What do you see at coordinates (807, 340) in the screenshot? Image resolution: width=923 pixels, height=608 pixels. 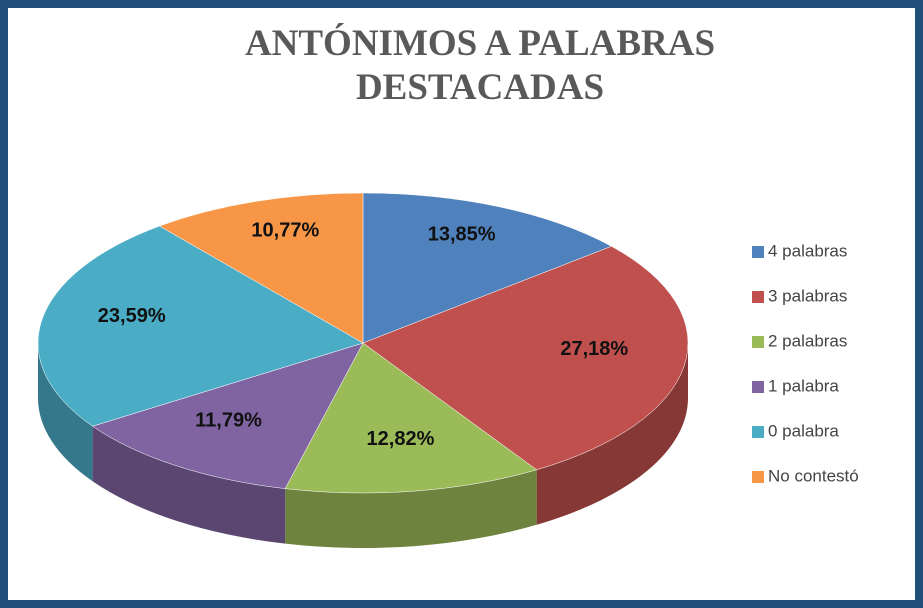 I see `legend-label: 2 palabras` at bounding box center [807, 340].